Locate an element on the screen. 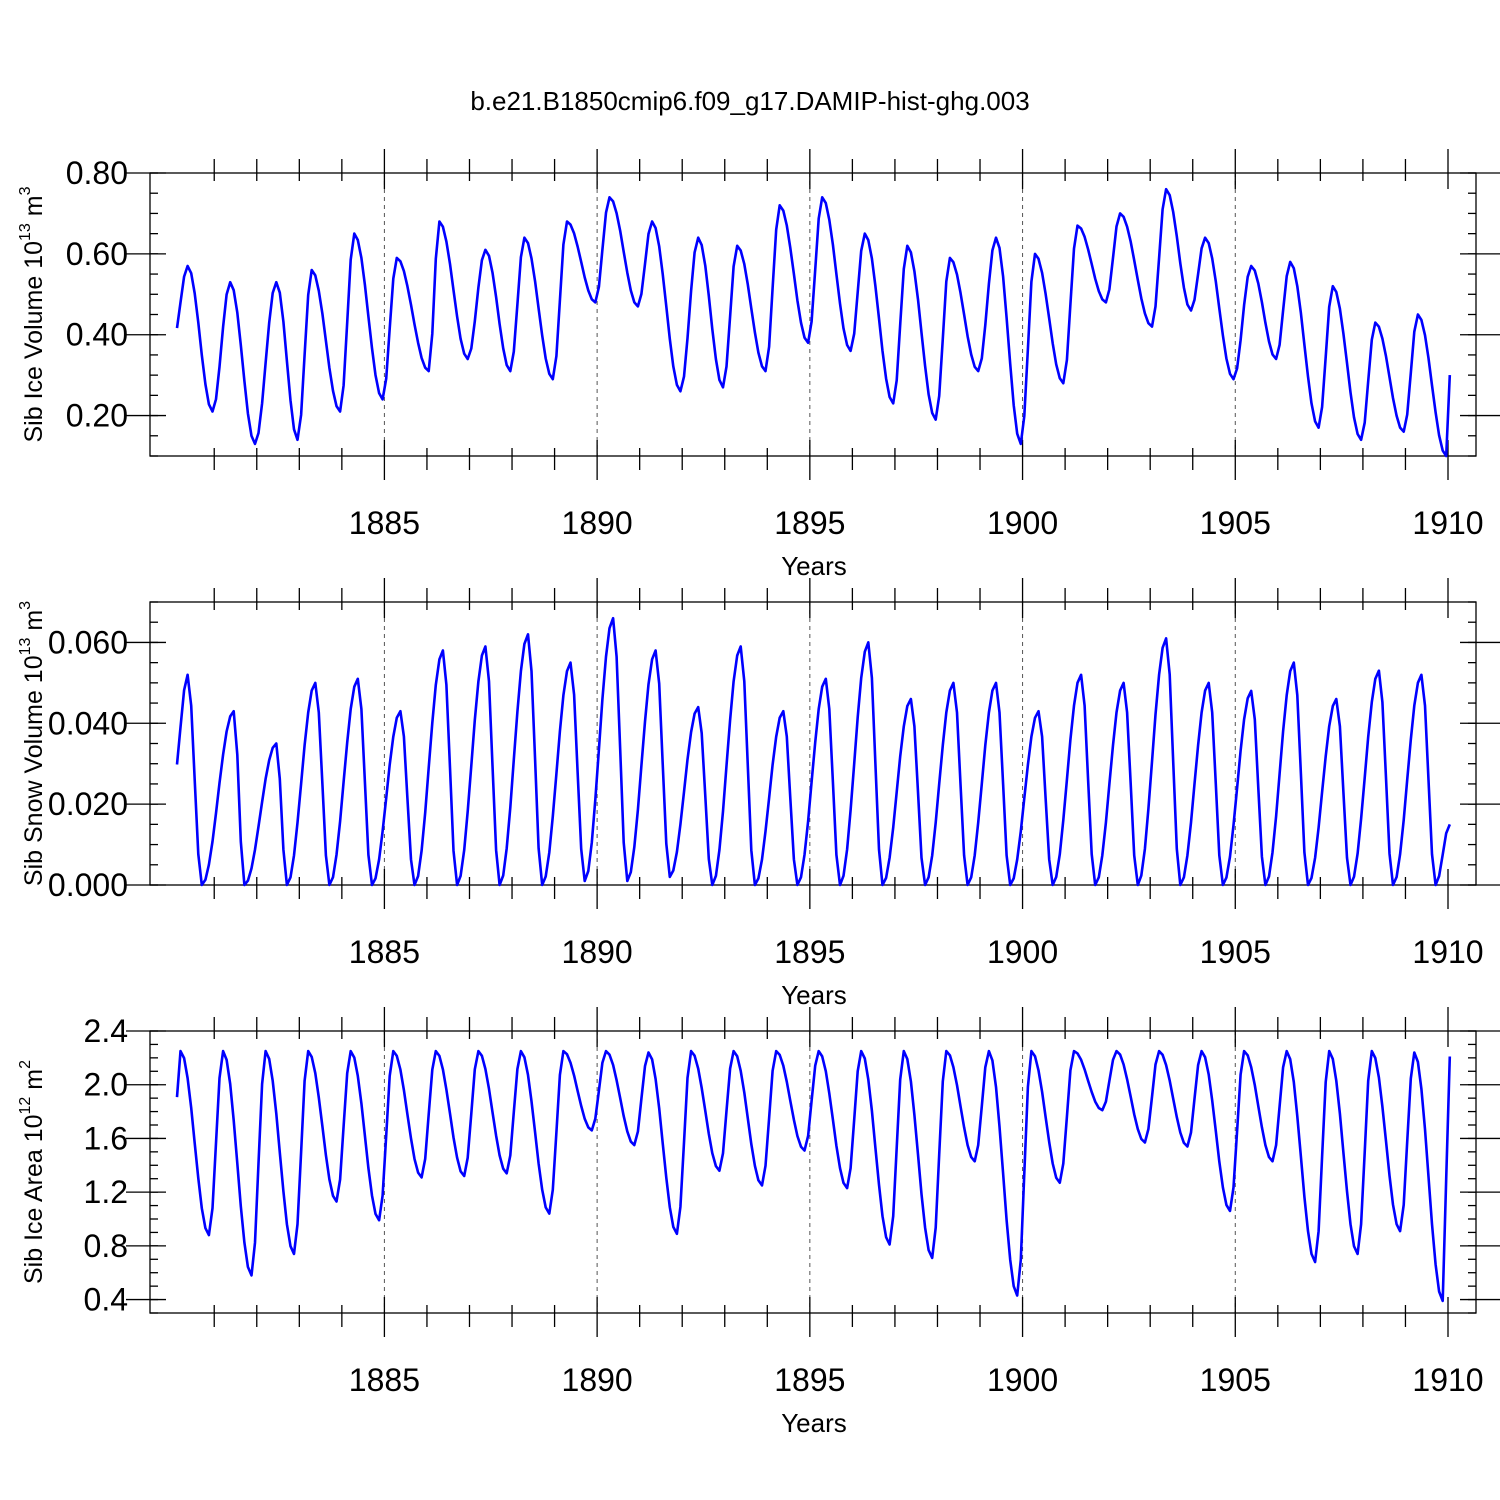  y-axis-label: Sib Ice Area 1012 m2 is located at coordinates (32, 1172).